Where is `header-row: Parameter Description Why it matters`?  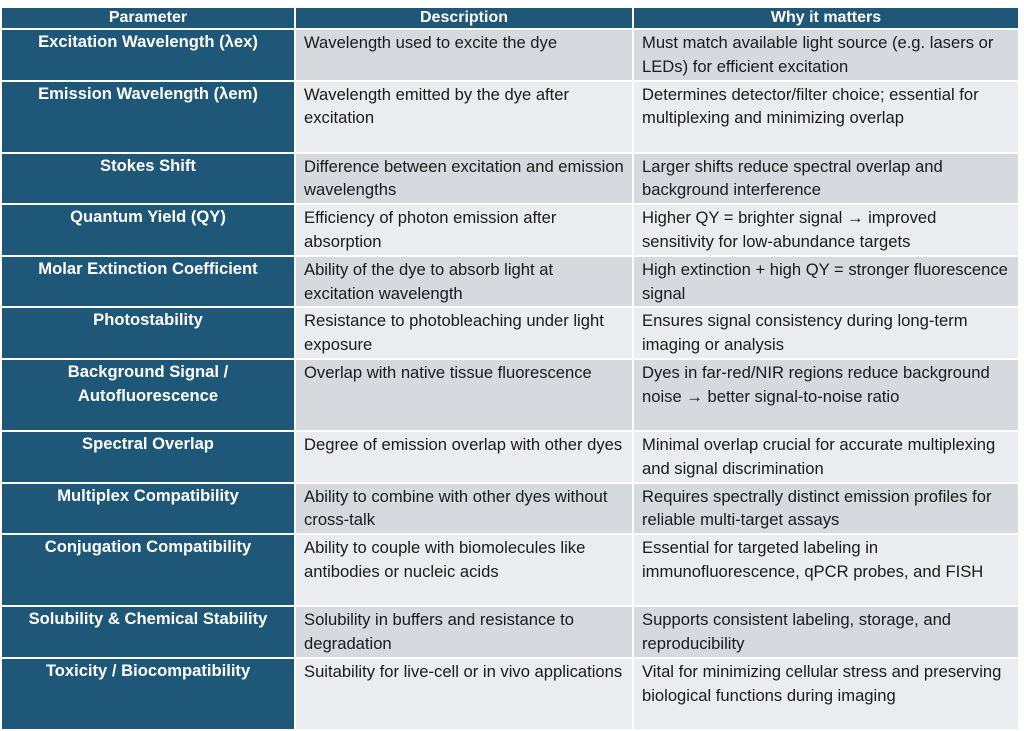 header-row: Parameter Description Why it matters is located at coordinates (510, 18).